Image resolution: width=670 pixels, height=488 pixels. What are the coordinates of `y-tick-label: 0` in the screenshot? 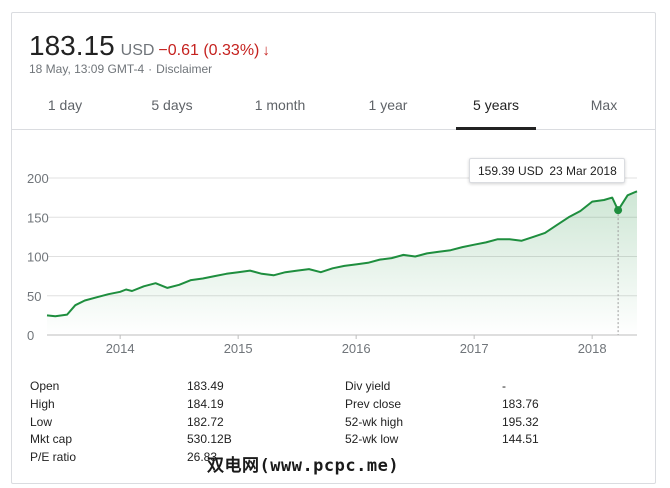 It's located at (30, 335).